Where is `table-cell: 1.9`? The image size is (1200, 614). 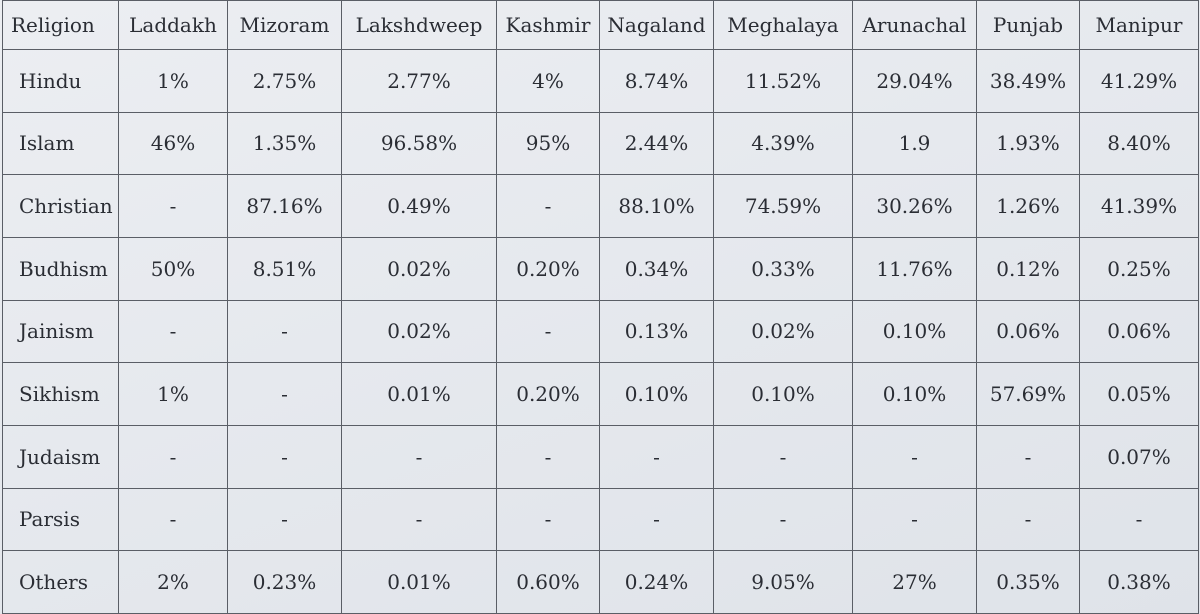
table-cell: 1.9 is located at coordinates (914, 143).